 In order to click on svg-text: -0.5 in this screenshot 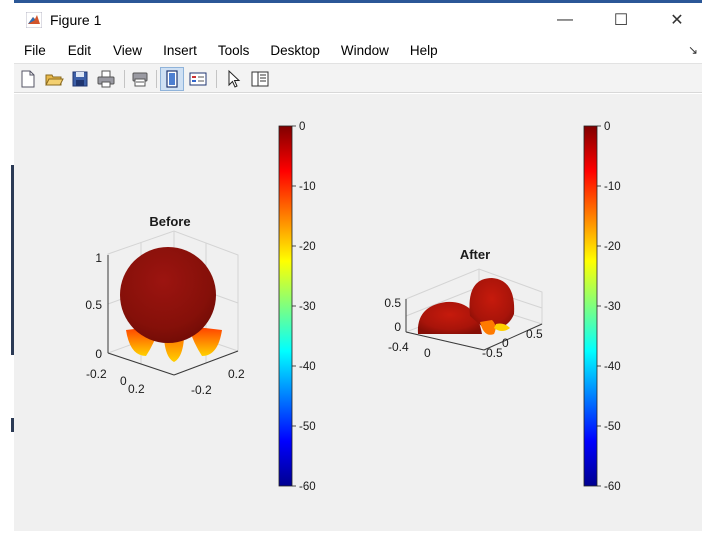, I will do `click(492, 353)`.